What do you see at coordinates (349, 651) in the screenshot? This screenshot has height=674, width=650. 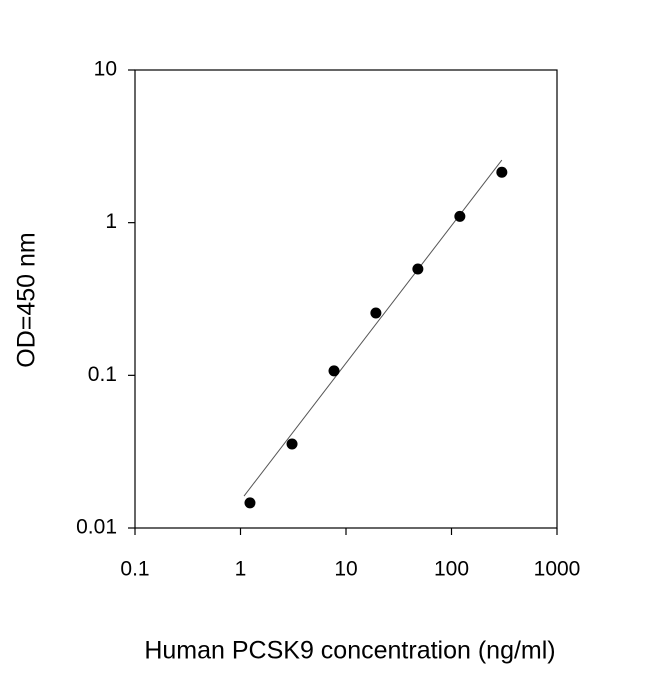 I see `x-axis-title: Human PCSK9 concentration (ng/ml)` at bounding box center [349, 651].